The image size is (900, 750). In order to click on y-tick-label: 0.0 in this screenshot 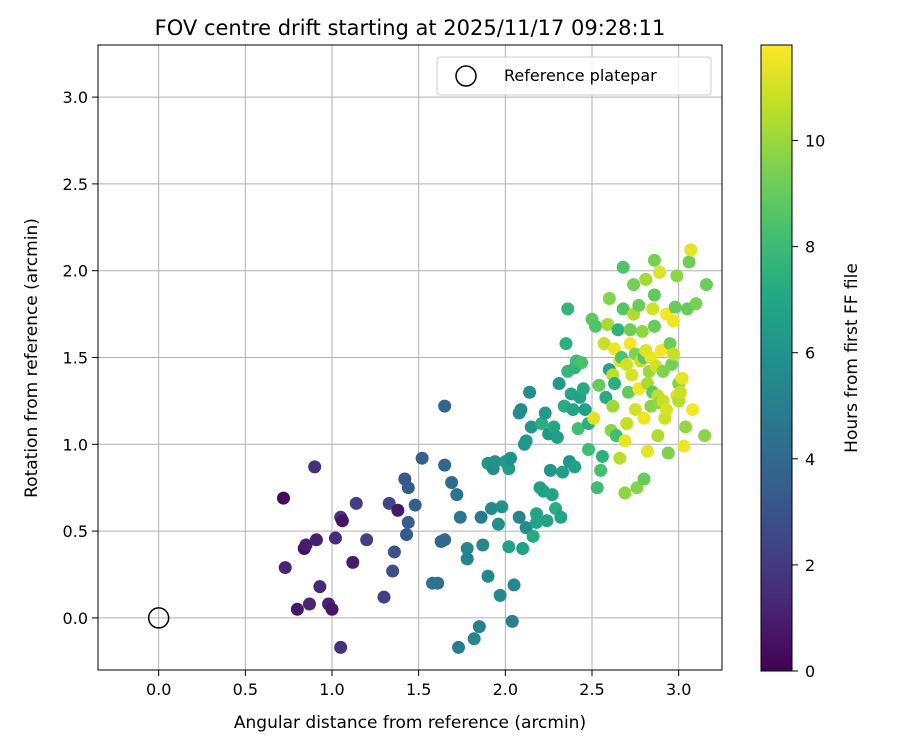, I will do `click(75, 618)`.